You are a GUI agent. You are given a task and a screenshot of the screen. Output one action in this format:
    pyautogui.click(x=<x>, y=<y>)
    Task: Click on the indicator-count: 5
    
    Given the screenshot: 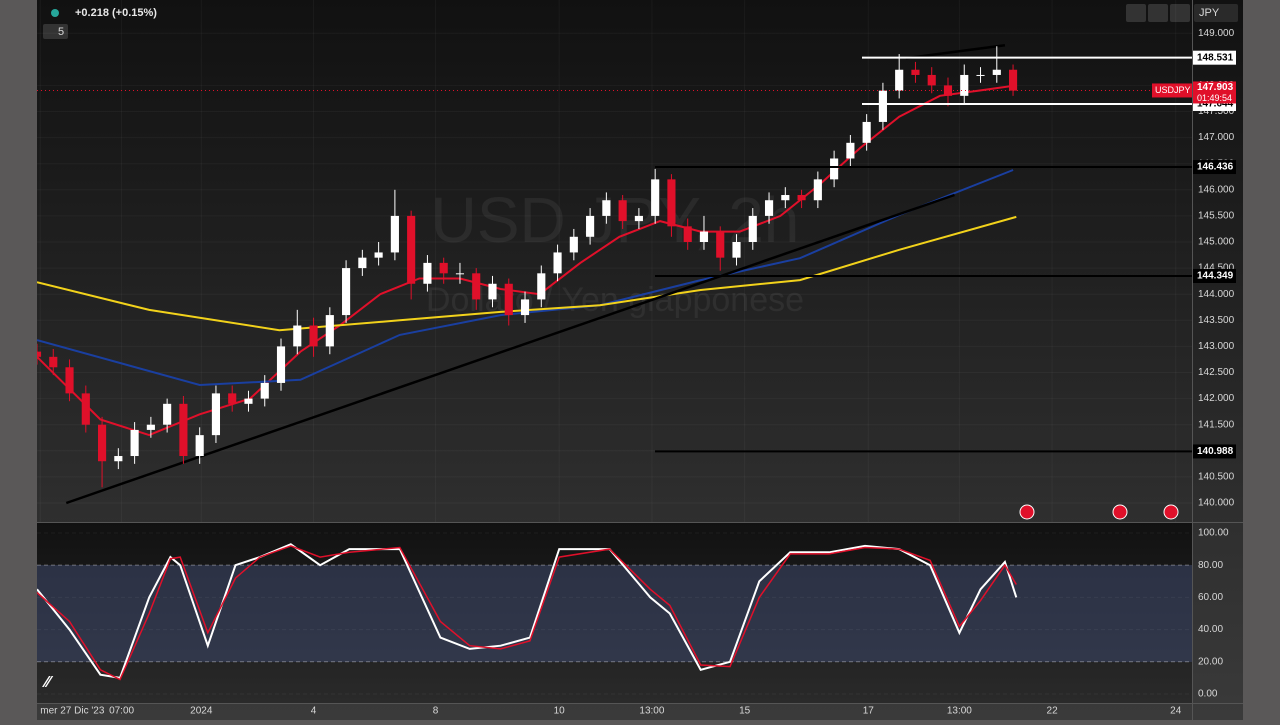 What is the action you would take?
    pyautogui.click(x=61, y=32)
    